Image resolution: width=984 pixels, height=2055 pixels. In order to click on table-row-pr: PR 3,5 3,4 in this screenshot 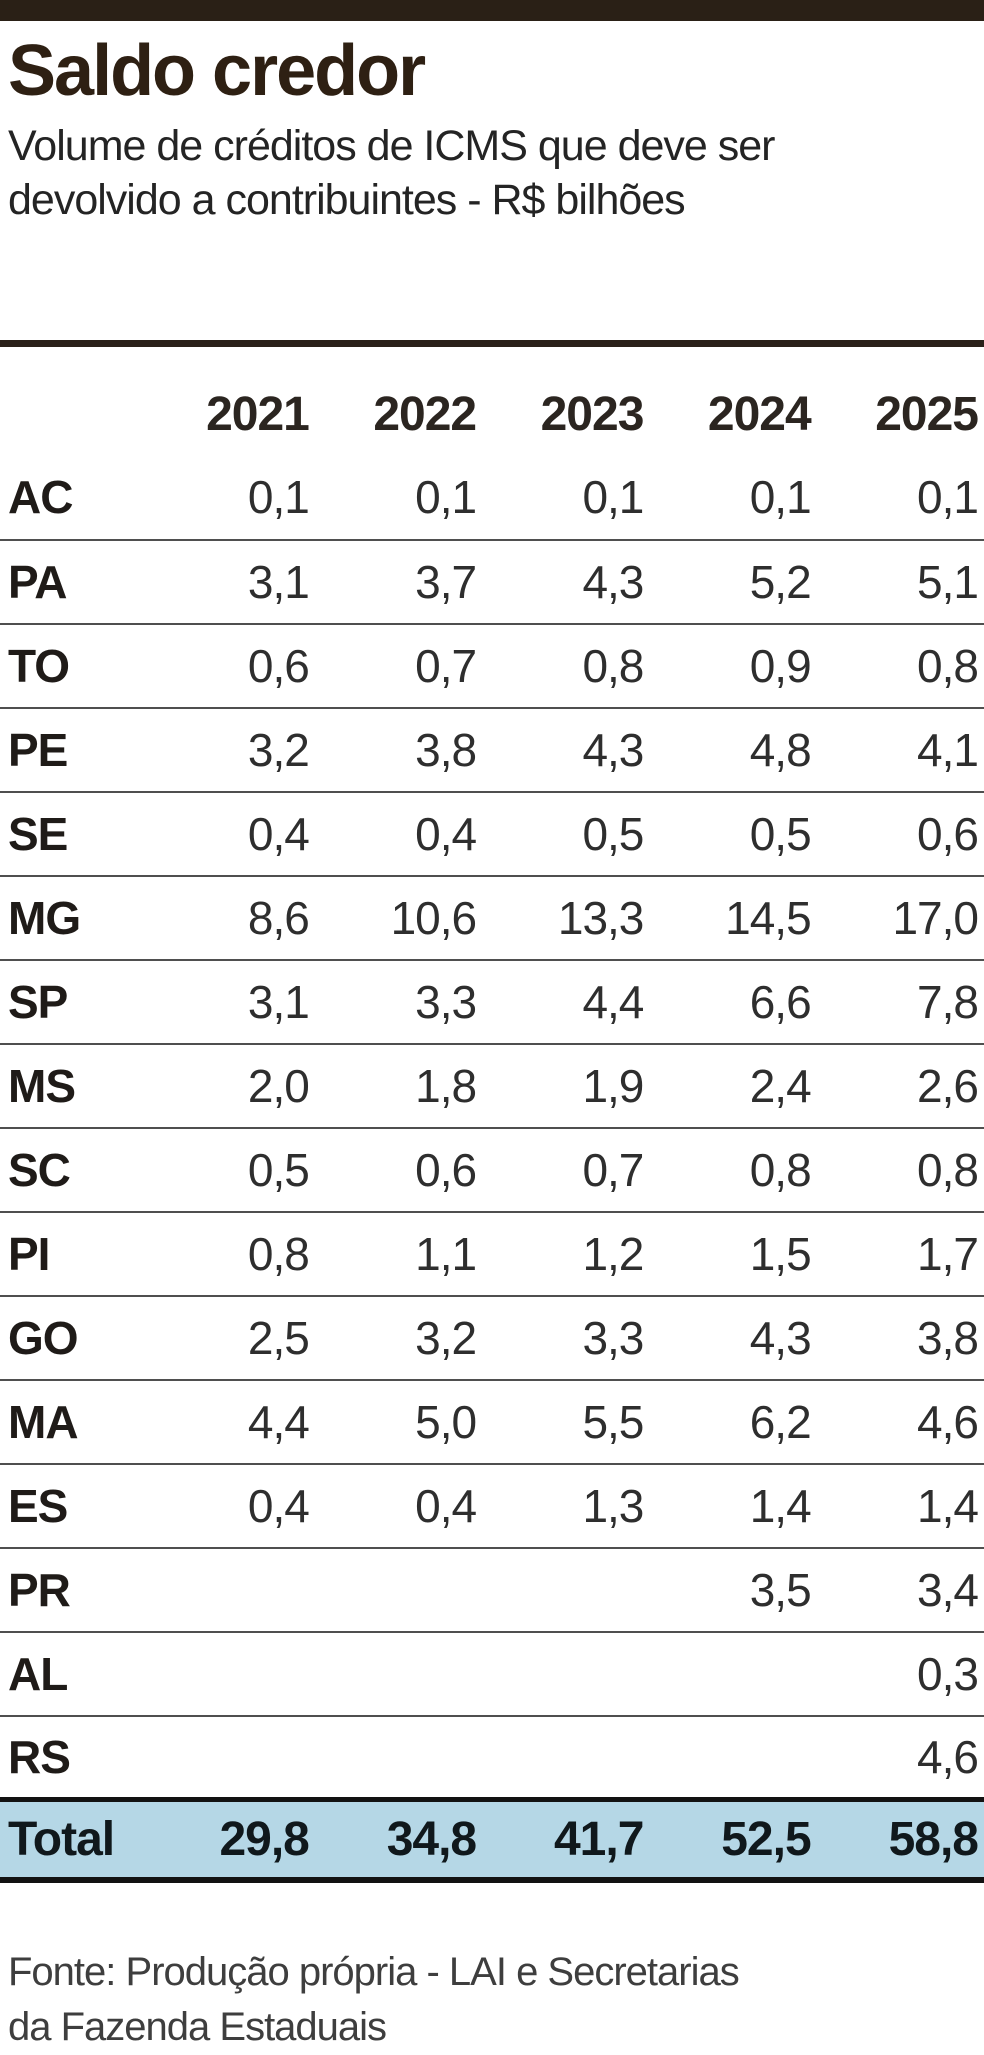, I will do `click(492, 1589)`.